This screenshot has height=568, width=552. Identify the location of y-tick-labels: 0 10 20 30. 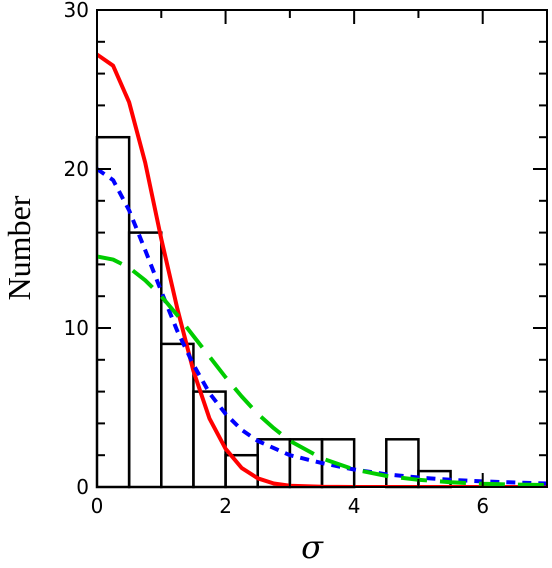
(76, 249).